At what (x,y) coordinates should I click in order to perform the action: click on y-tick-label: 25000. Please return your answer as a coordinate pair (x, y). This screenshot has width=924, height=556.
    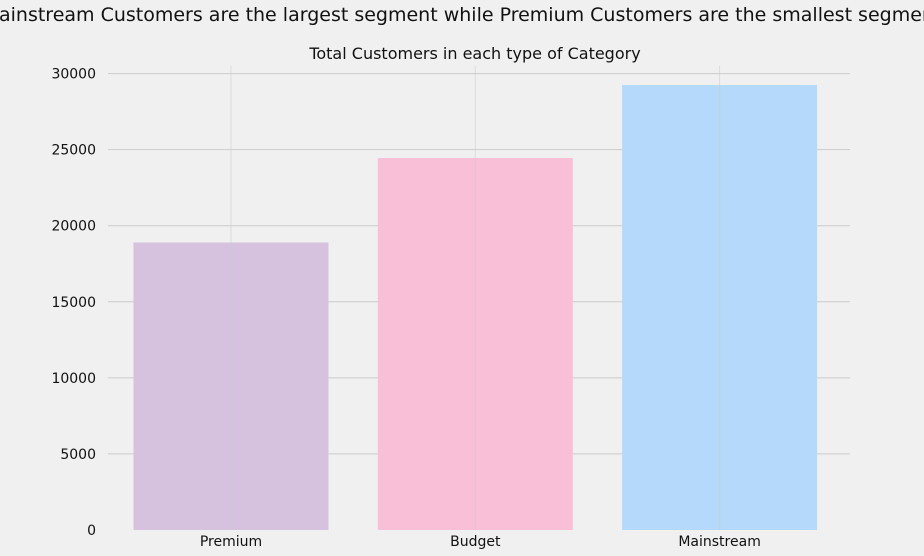
    Looking at the image, I should click on (73, 151).